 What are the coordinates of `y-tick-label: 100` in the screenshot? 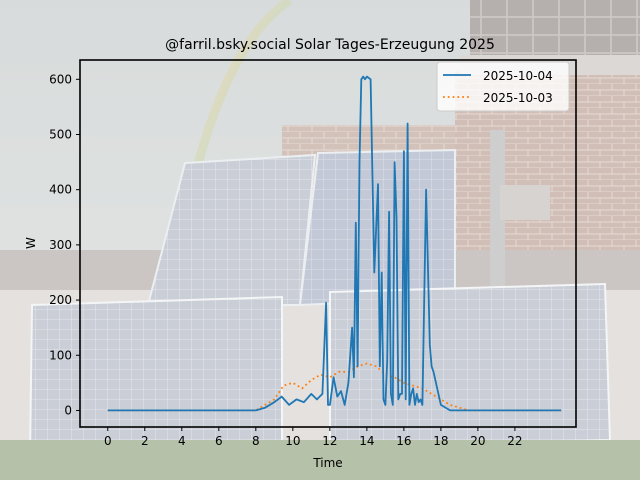 It's located at (60, 355).